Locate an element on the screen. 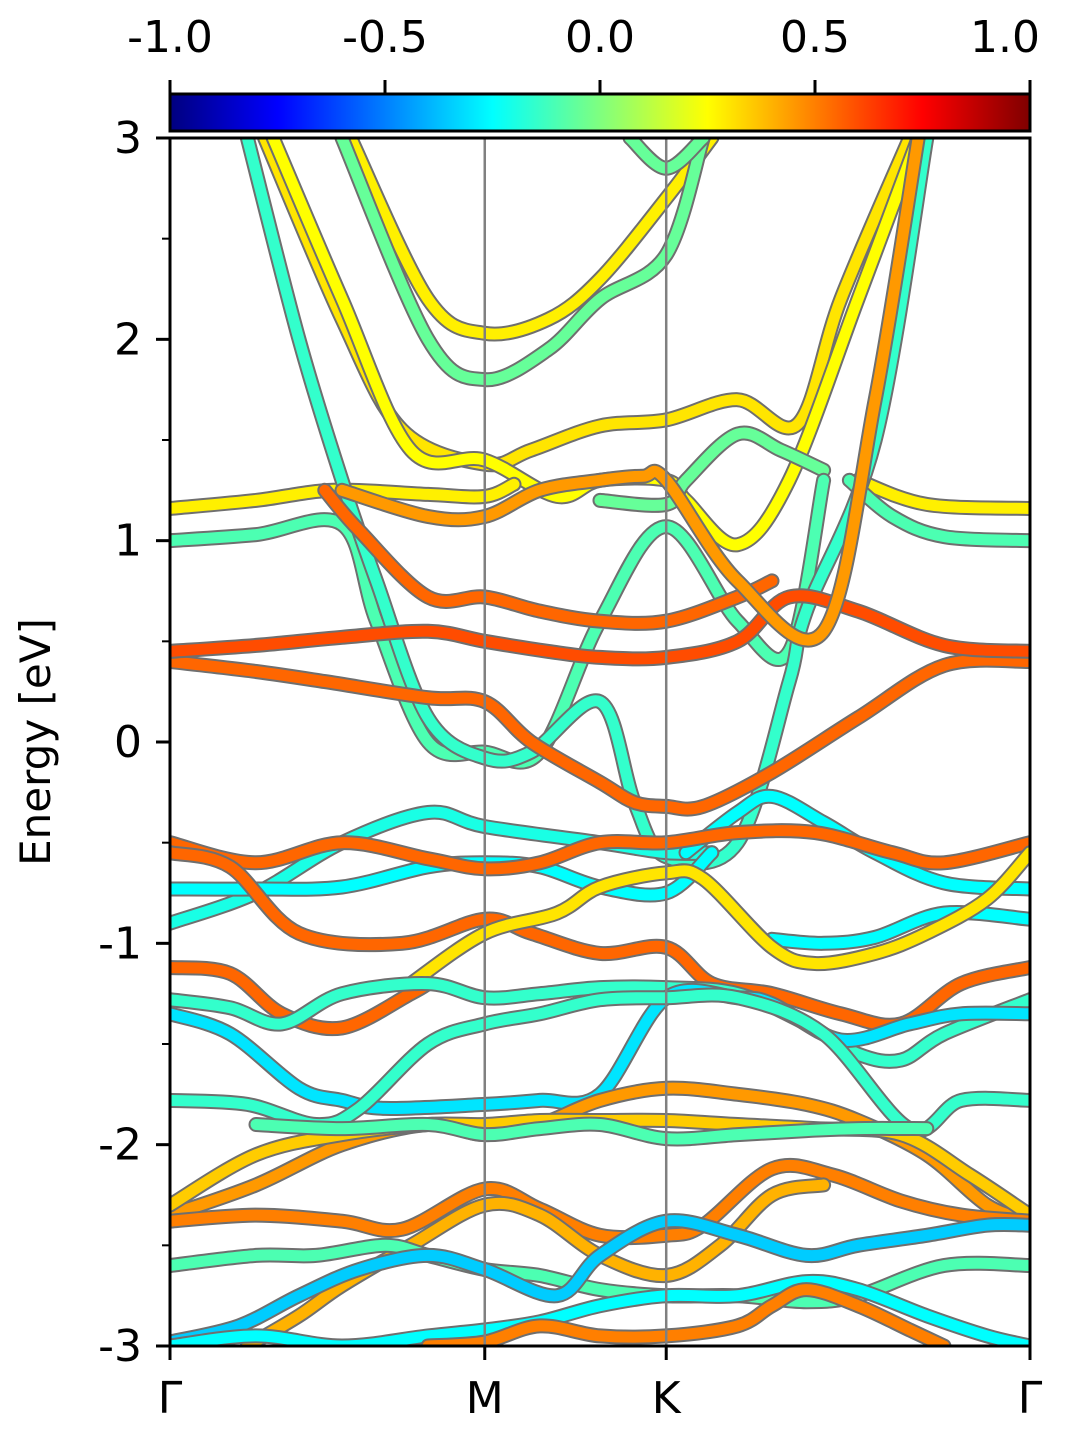  y-tick-label-6: -3 is located at coordinates (120, 1346).